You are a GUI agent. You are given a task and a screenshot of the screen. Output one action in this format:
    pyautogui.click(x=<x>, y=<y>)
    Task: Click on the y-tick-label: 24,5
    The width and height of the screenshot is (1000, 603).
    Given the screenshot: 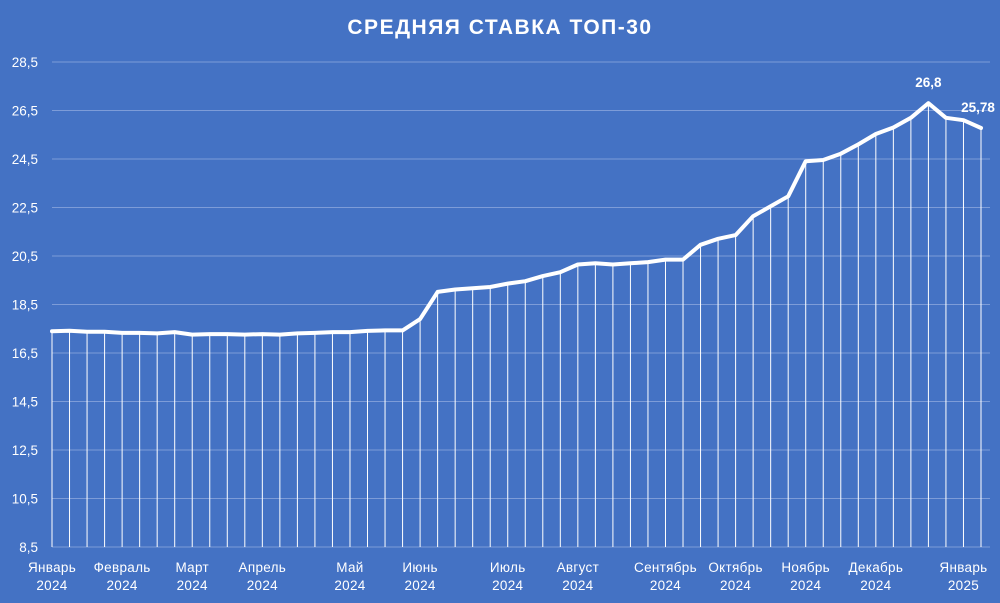 What is the action you would take?
    pyautogui.click(x=25, y=159)
    